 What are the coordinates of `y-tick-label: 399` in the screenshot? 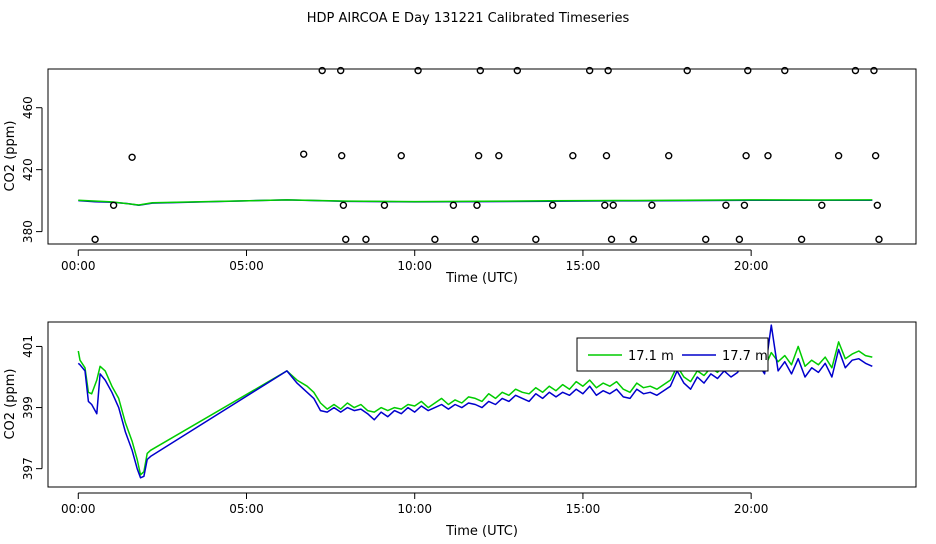 It's located at (28, 407).